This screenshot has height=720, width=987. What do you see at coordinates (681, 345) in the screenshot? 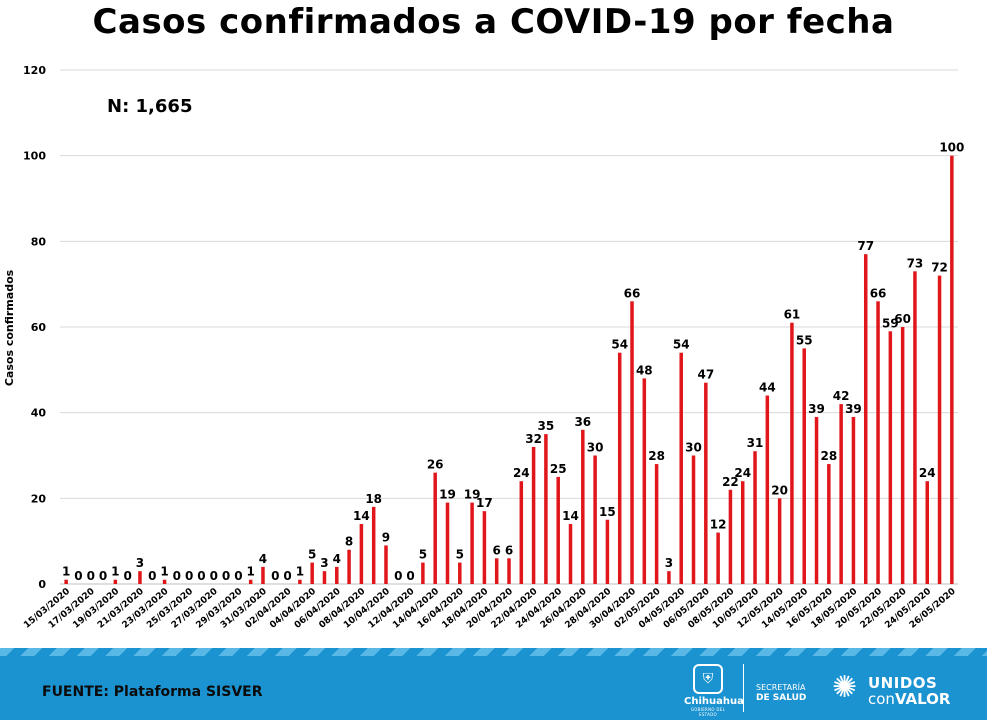
I see `bar-value-label: 54` at bounding box center [681, 345].